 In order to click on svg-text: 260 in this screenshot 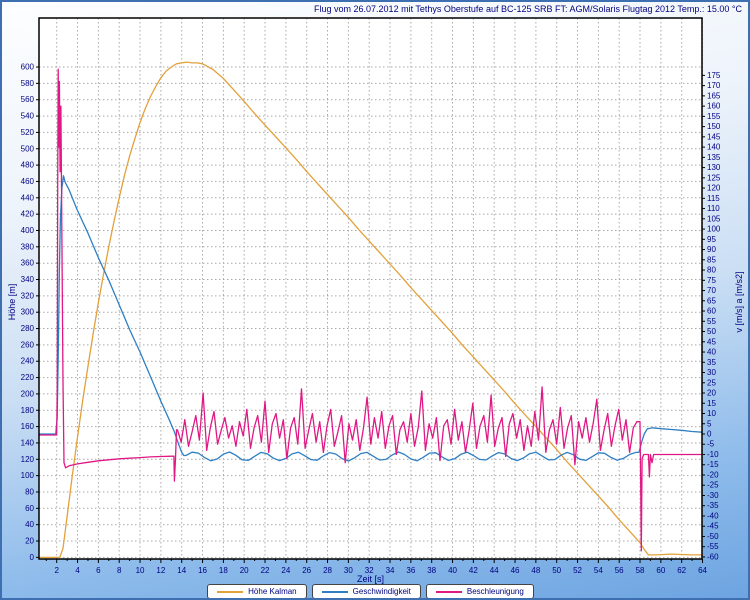, I will do `click(28, 344)`.